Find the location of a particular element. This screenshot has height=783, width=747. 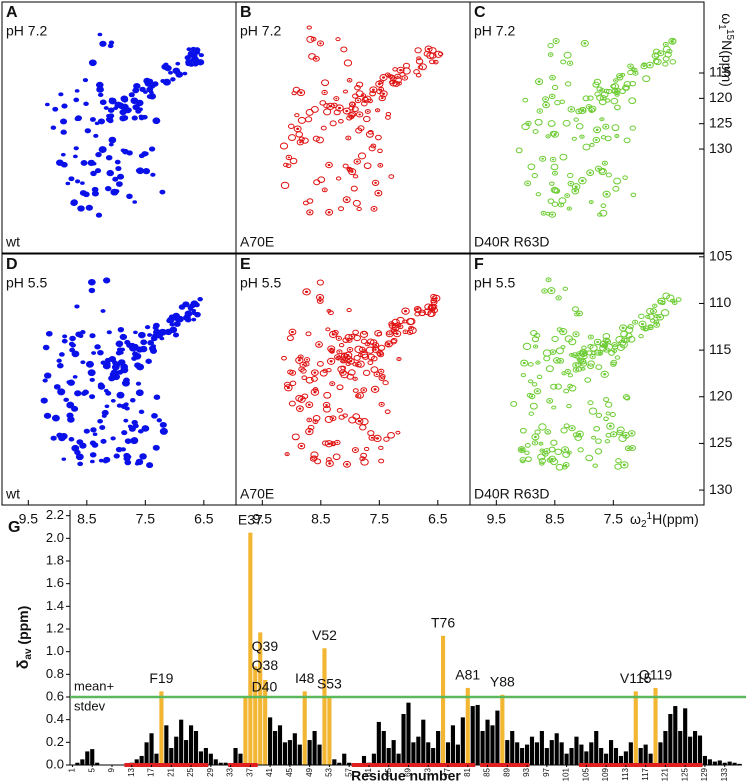

spectrum is located at coordinates (596, 374).